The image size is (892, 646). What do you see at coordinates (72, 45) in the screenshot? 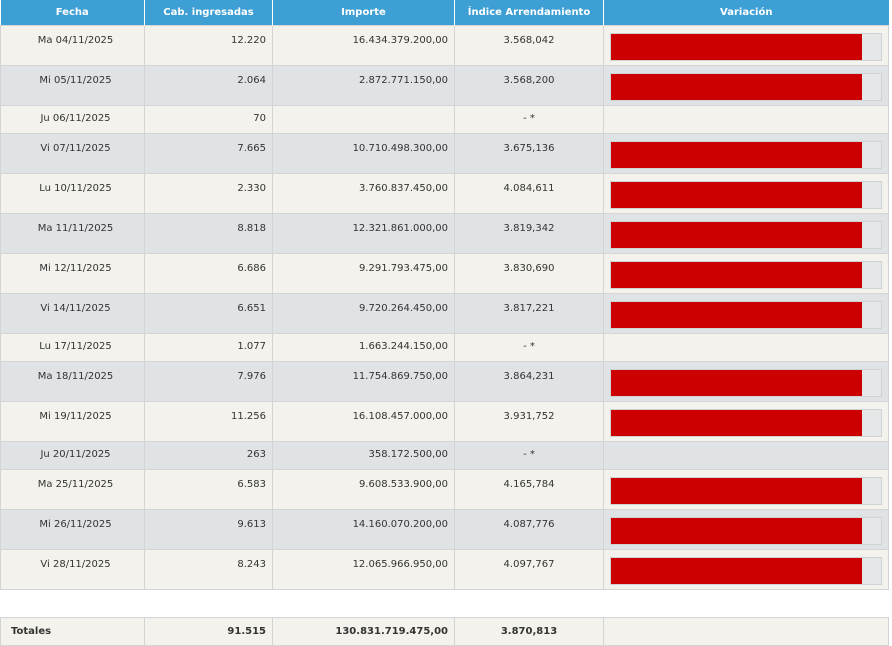
I see `cell-fecha: Ma 04/11/2025` at bounding box center [72, 45].